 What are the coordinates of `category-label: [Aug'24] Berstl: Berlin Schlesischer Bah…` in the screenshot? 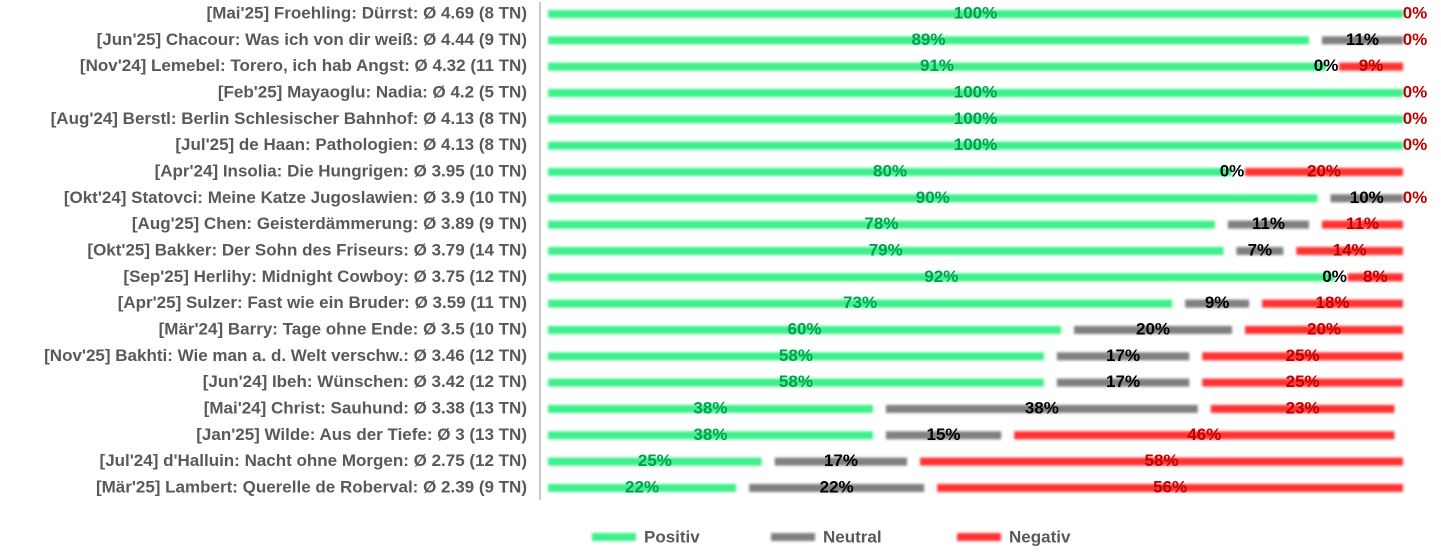 It's located at (289, 118).